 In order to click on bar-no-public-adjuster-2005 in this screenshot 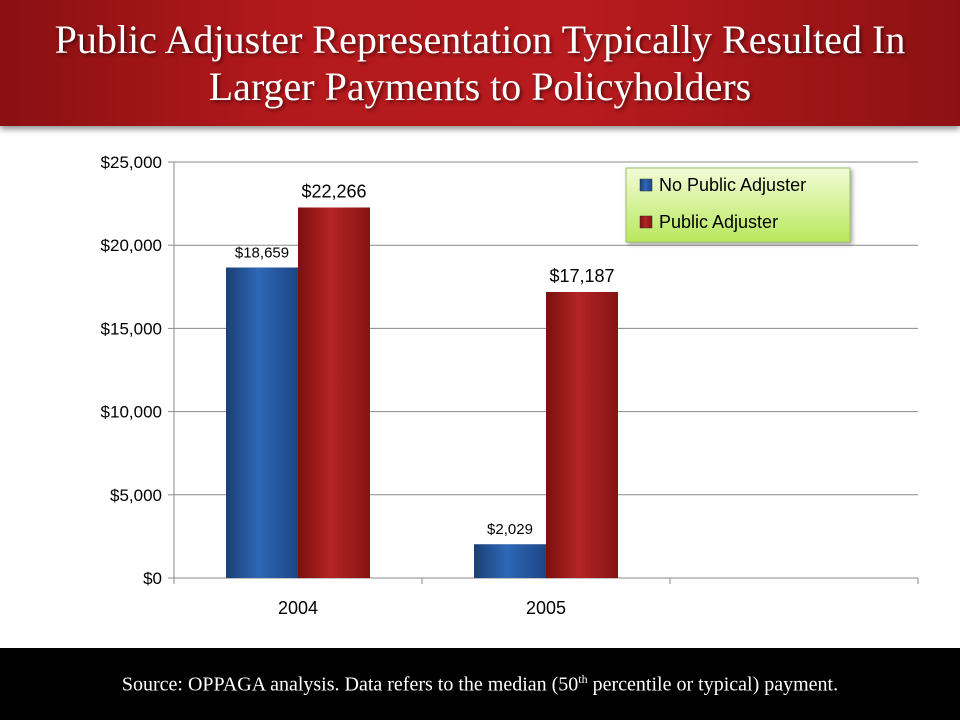, I will do `click(510, 561)`.